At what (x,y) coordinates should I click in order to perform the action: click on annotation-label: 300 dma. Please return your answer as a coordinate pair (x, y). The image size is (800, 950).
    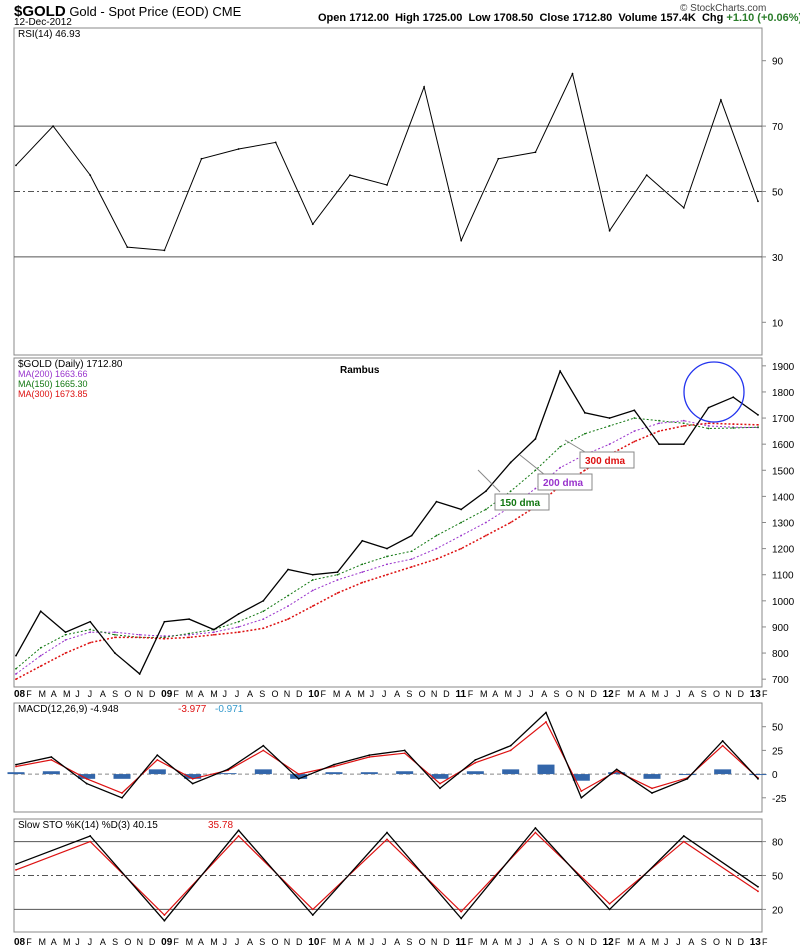
    Looking at the image, I should click on (605, 461).